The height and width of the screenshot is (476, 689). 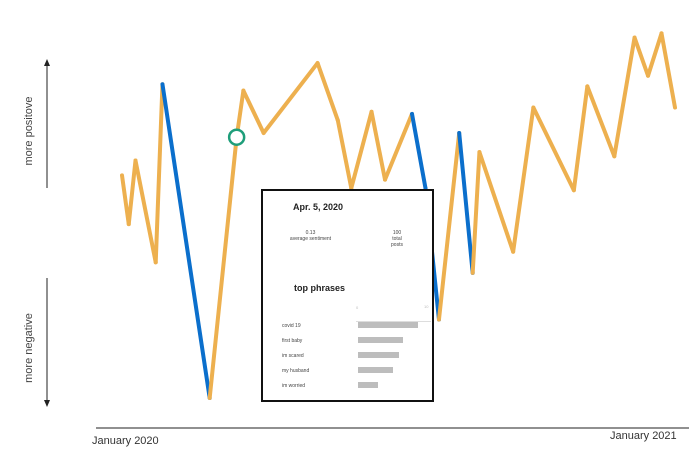 What do you see at coordinates (291, 326) in the screenshot?
I see `phrase-label: covid 19` at bounding box center [291, 326].